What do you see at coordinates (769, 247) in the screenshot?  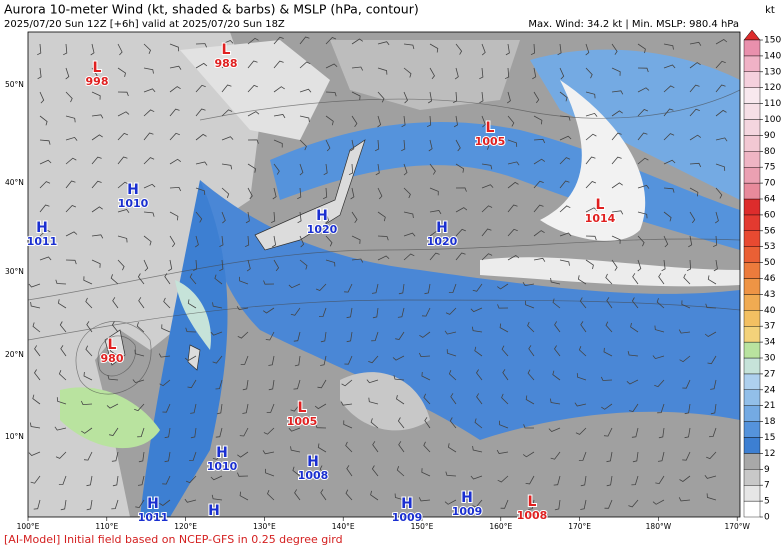 I see `colorbar-label: 53` at bounding box center [769, 247].